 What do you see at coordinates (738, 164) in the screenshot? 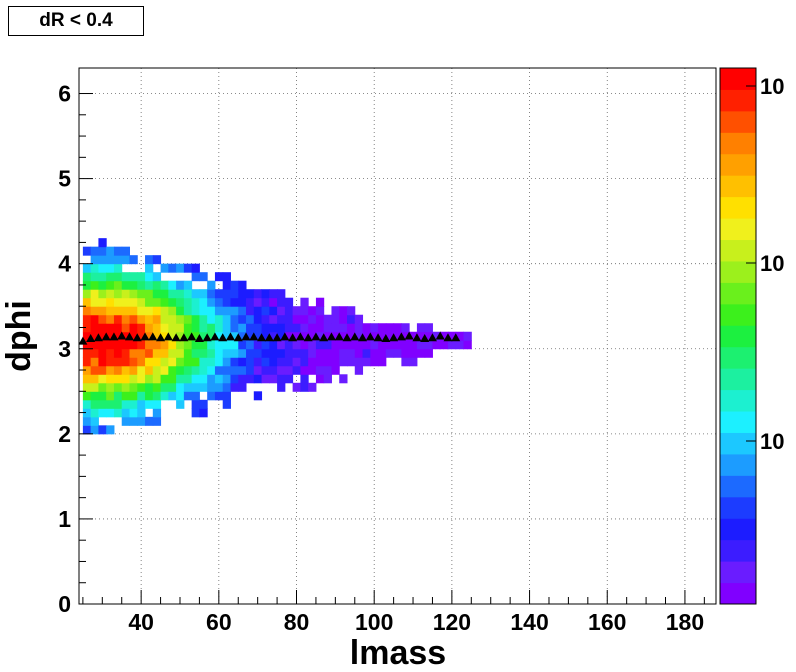
I see `colorbar-swatch` at bounding box center [738, 164].